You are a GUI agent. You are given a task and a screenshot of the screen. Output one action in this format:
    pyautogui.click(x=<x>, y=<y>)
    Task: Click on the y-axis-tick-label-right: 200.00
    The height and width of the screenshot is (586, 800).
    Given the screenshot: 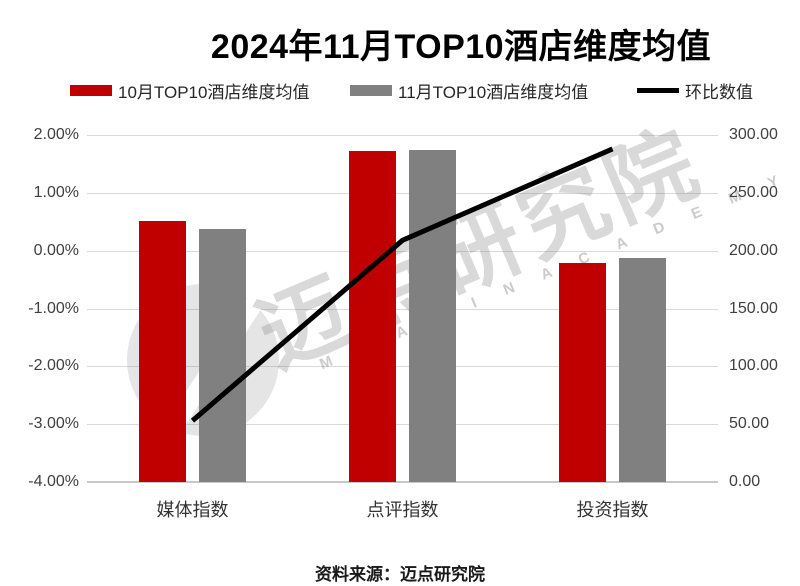 What is the action you would take?
    pyautogui.click(x=753, y=250)
    